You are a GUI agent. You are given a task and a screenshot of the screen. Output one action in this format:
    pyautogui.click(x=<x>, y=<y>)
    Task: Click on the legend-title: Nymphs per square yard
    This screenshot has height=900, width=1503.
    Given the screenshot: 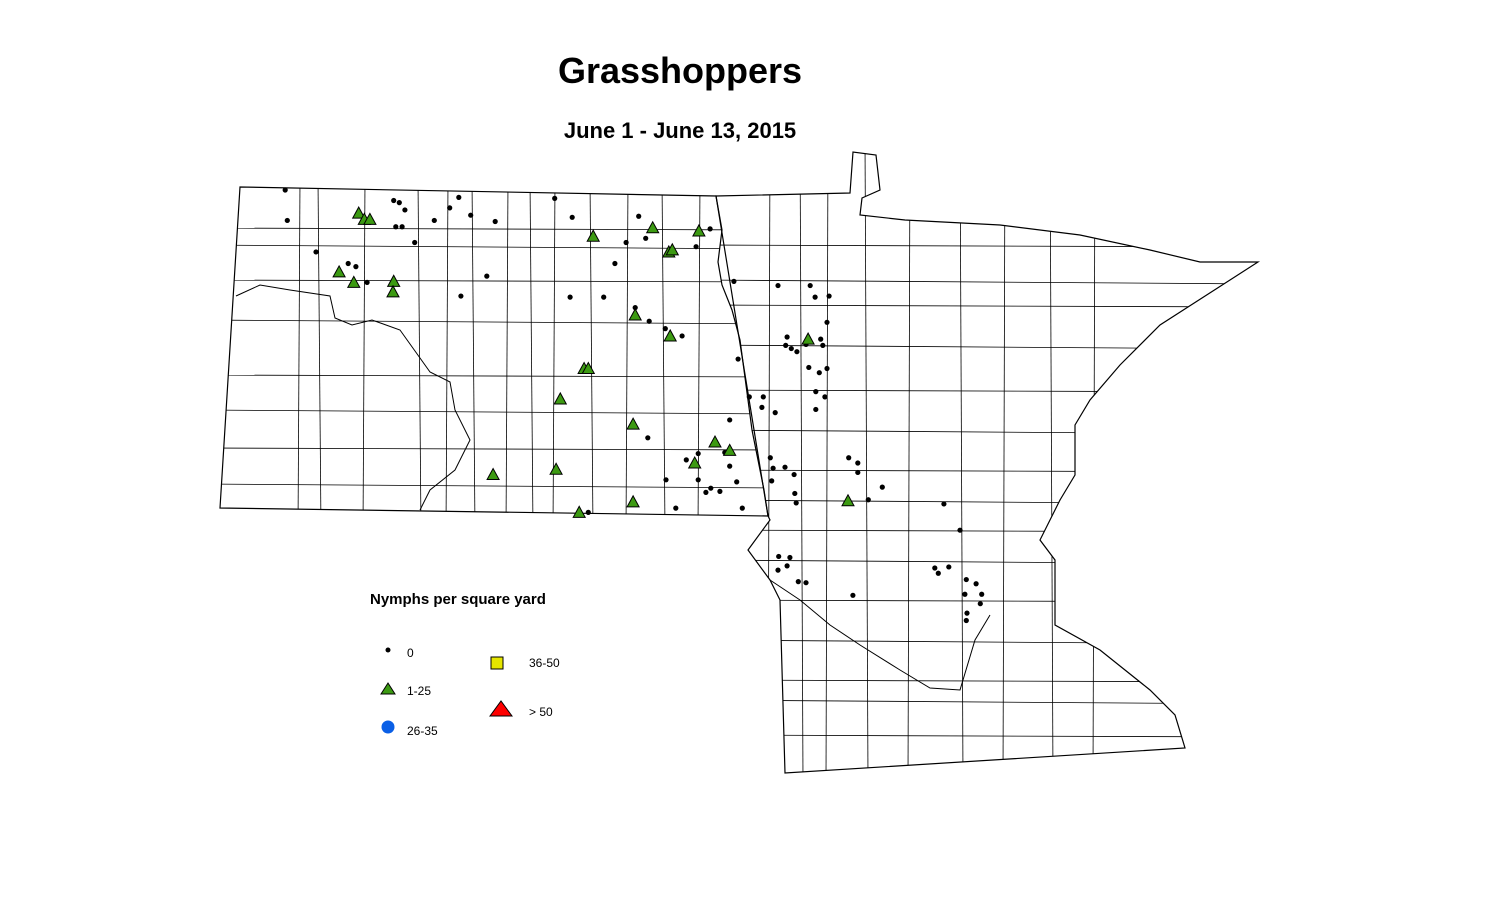 What is the action you would take?
    pyautogui.click(x=458, y=599)
    